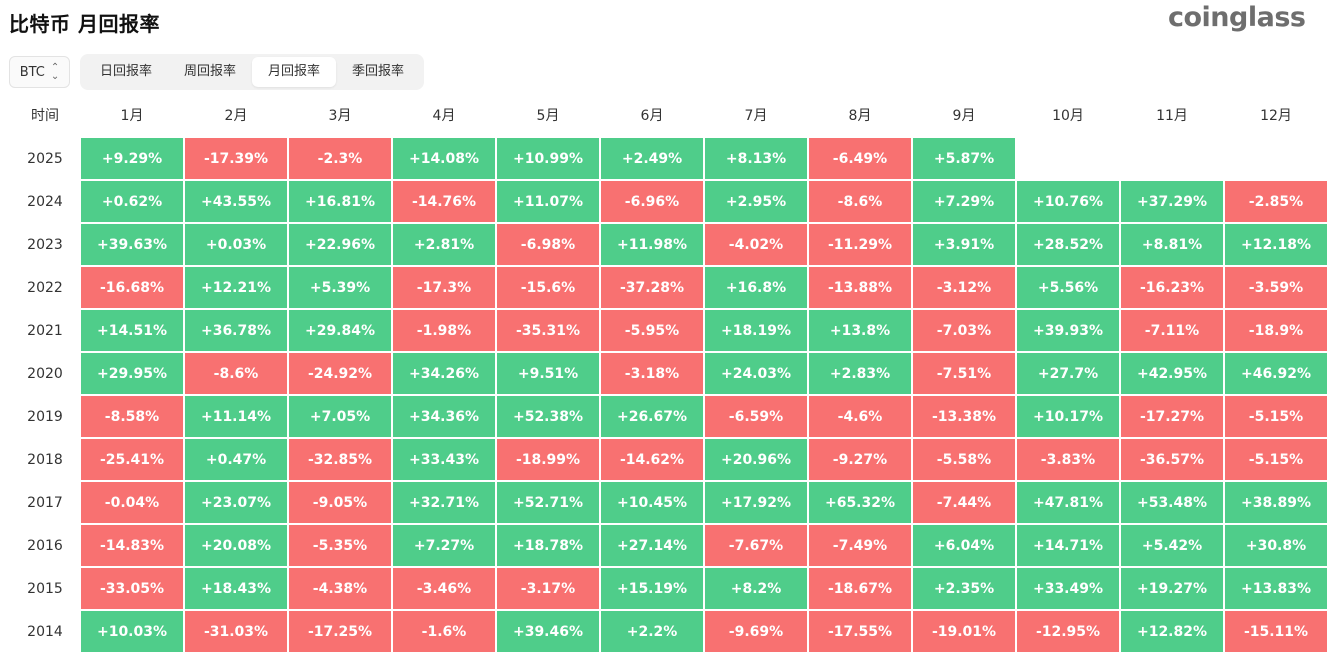 The image size is (1335, 669). Describe the element at coordinates (55, 72) in the screenshot. I see `chevron-up-down-icon: ⌃ ⌄` at that location.